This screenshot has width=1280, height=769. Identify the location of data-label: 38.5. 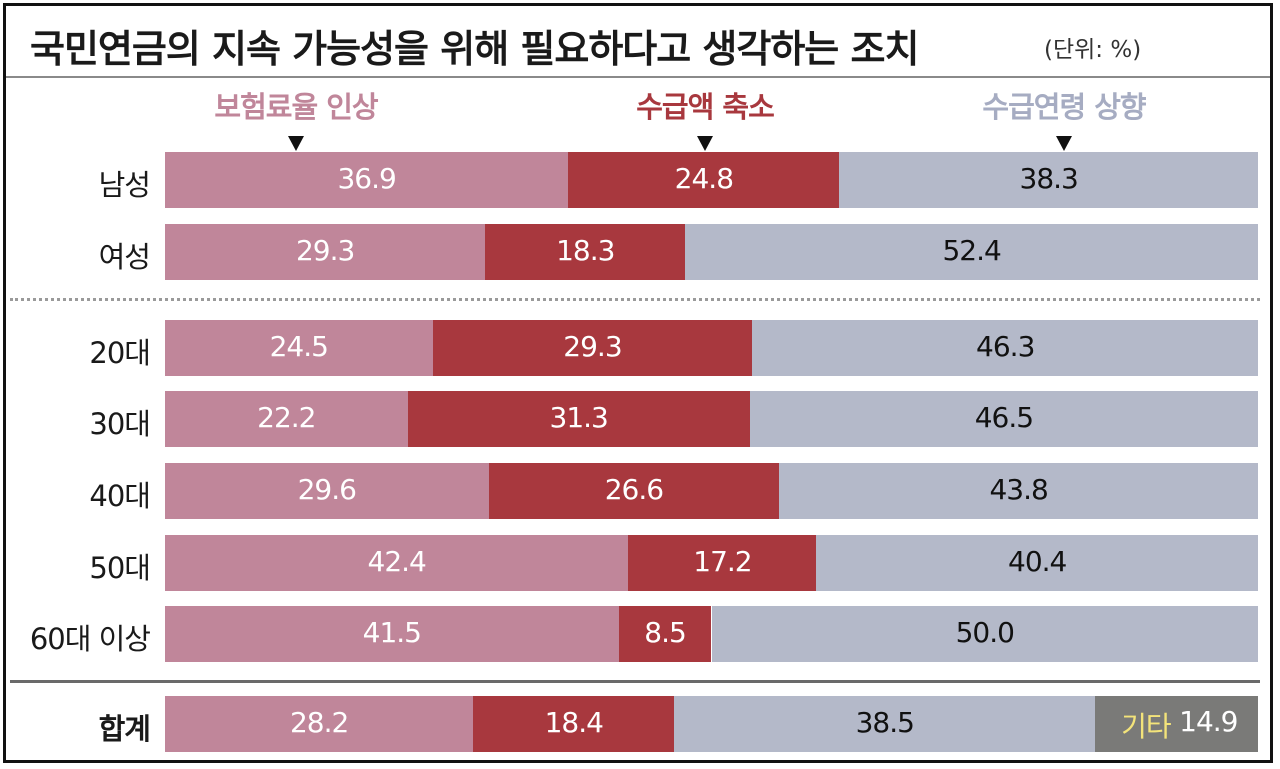
(885, 722).